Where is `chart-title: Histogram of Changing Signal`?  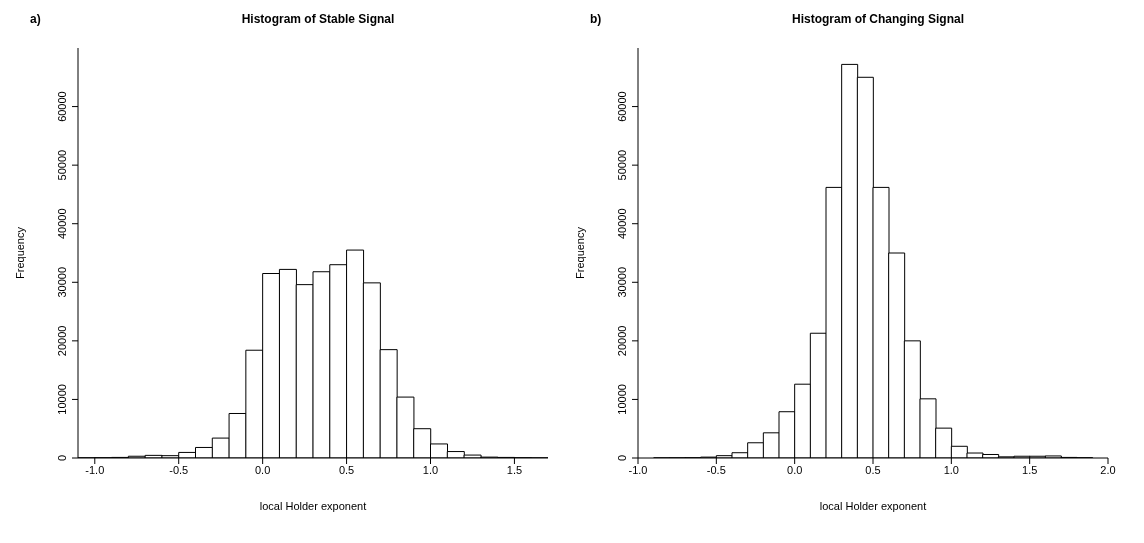
chart-title: Histogram of Changing Signal is located at coordinates (878, 19).